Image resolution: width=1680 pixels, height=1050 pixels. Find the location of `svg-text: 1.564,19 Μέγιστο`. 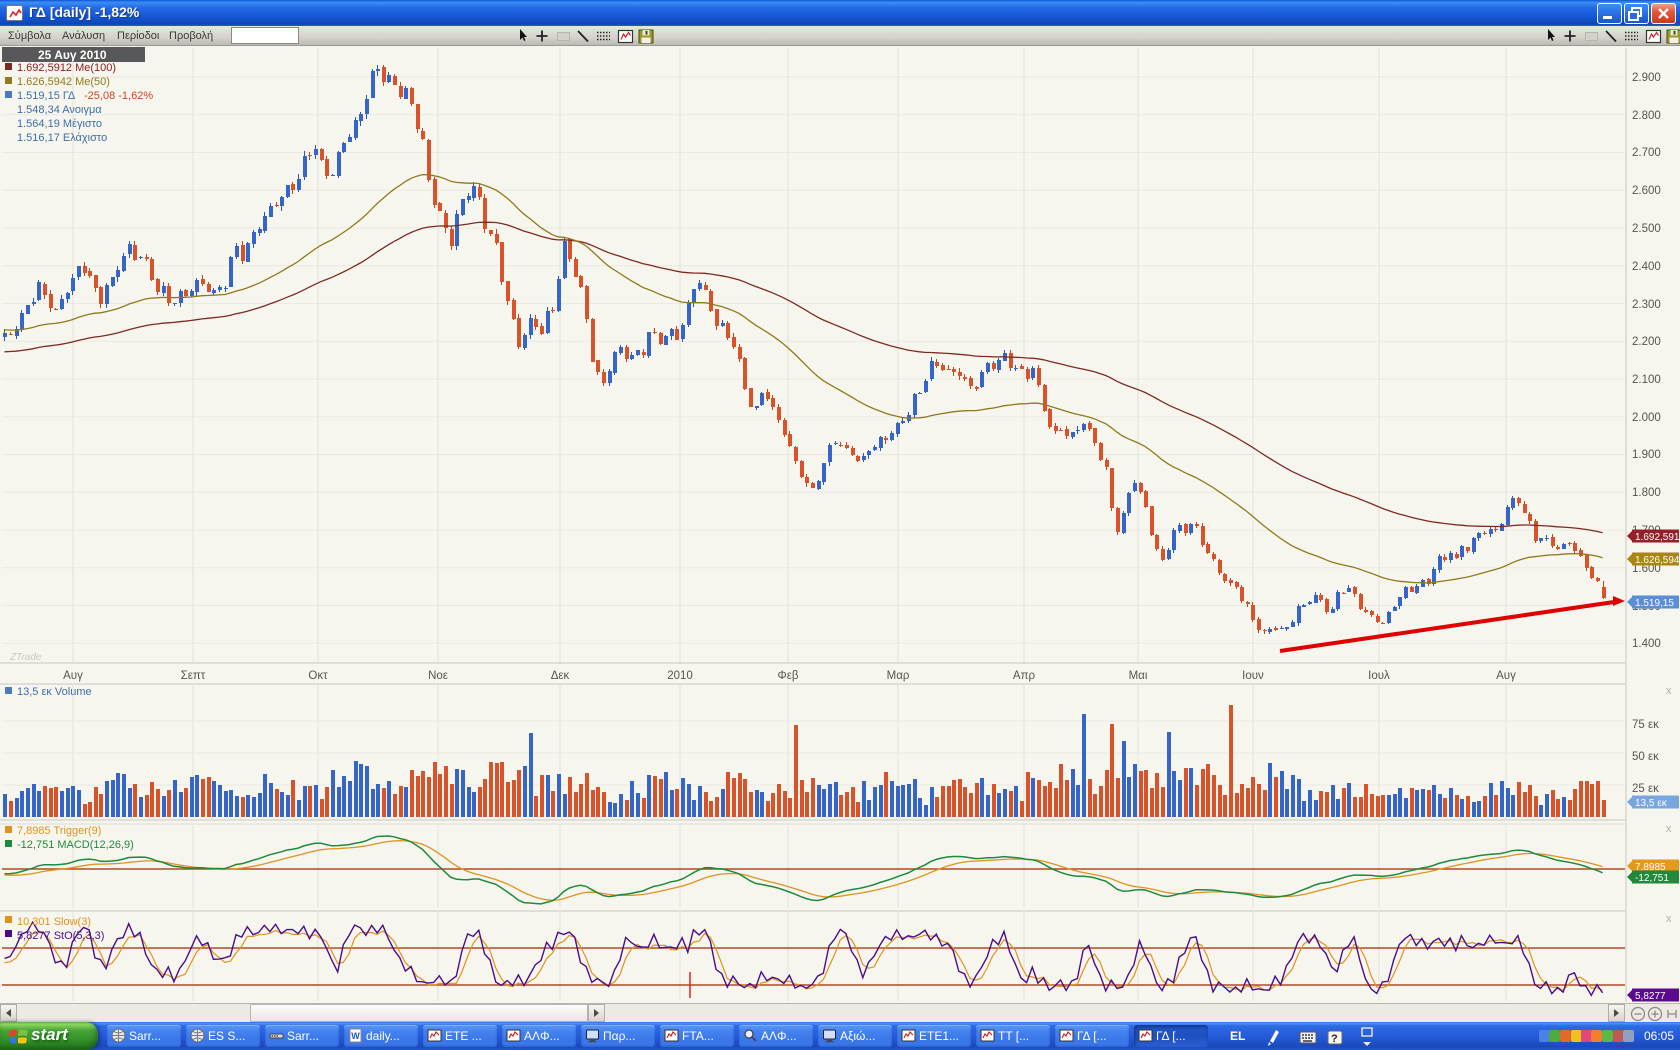

svg-text: 1.564,19 Μέγιστο is located at coordinates (59, 124).